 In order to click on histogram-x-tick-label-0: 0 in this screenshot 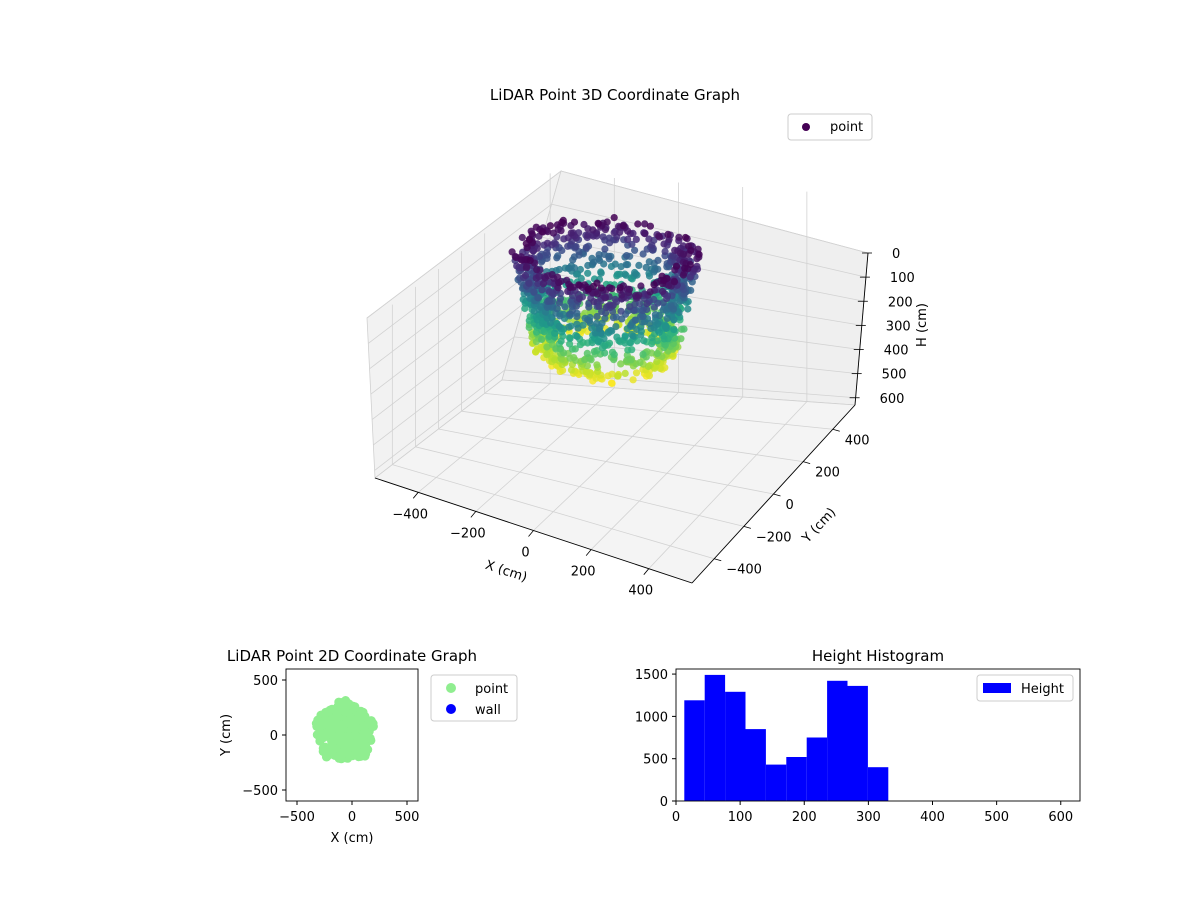, I will do `click(676, 817)`.